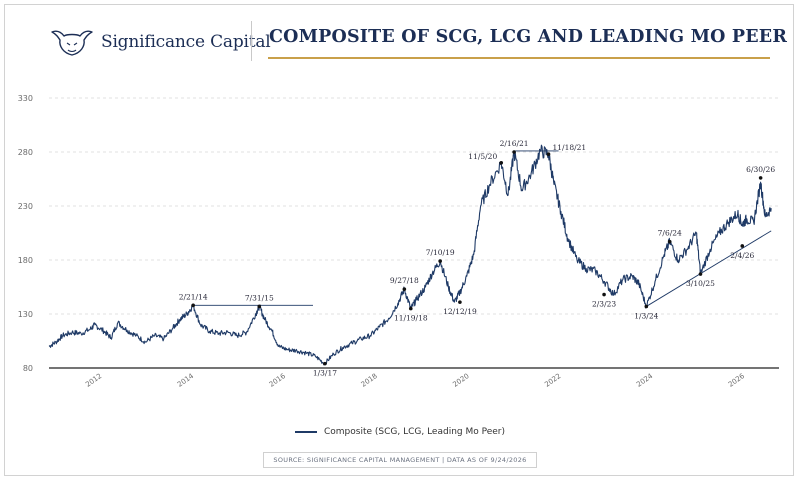 This screenshot has height=480, width=800. Describe the element at coordinates (670, 233) in the screenshot. I see `annotation-label: 7/6/24` at that location.